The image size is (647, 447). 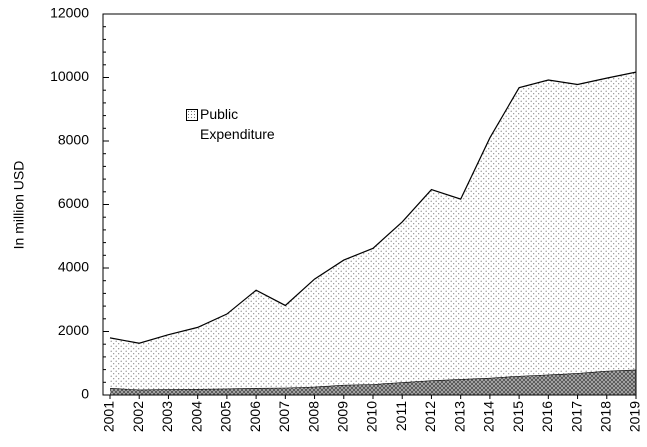 What do you see at coordinates (255, 416) in the screenshot?
I see `x-tick-label: 2006` at bounding box center [255, 416].